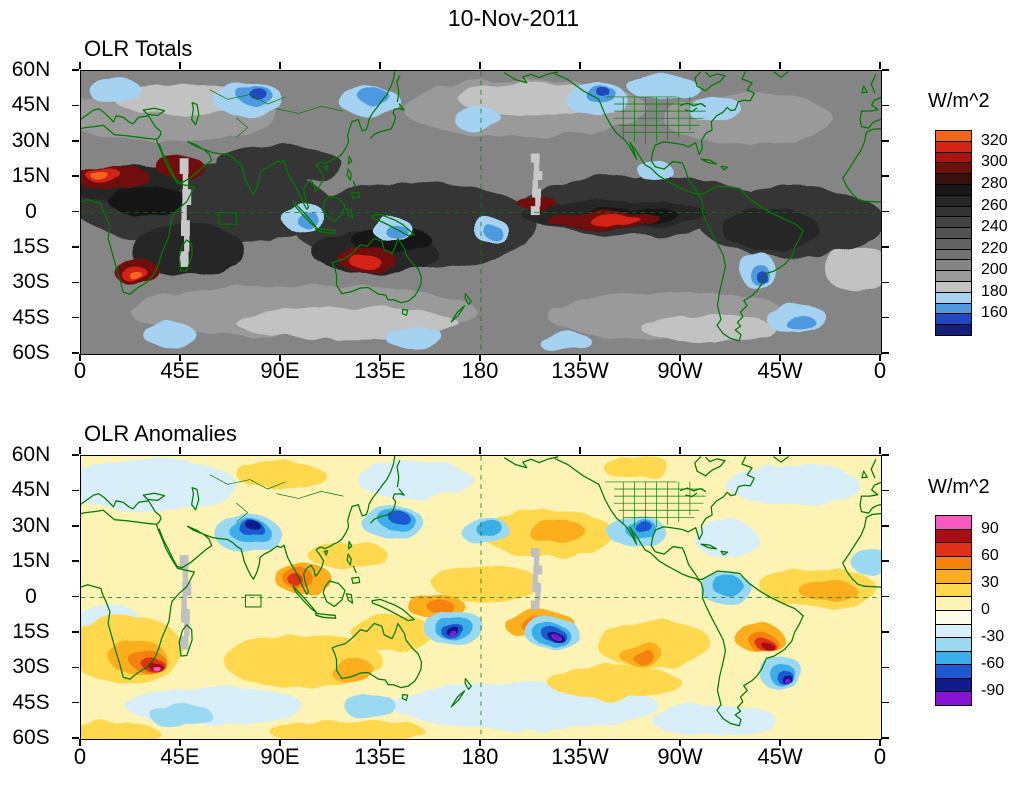  Describe the element at coordinates (361, 598) in the screenshot. I see `missing-data-layer` at that location.